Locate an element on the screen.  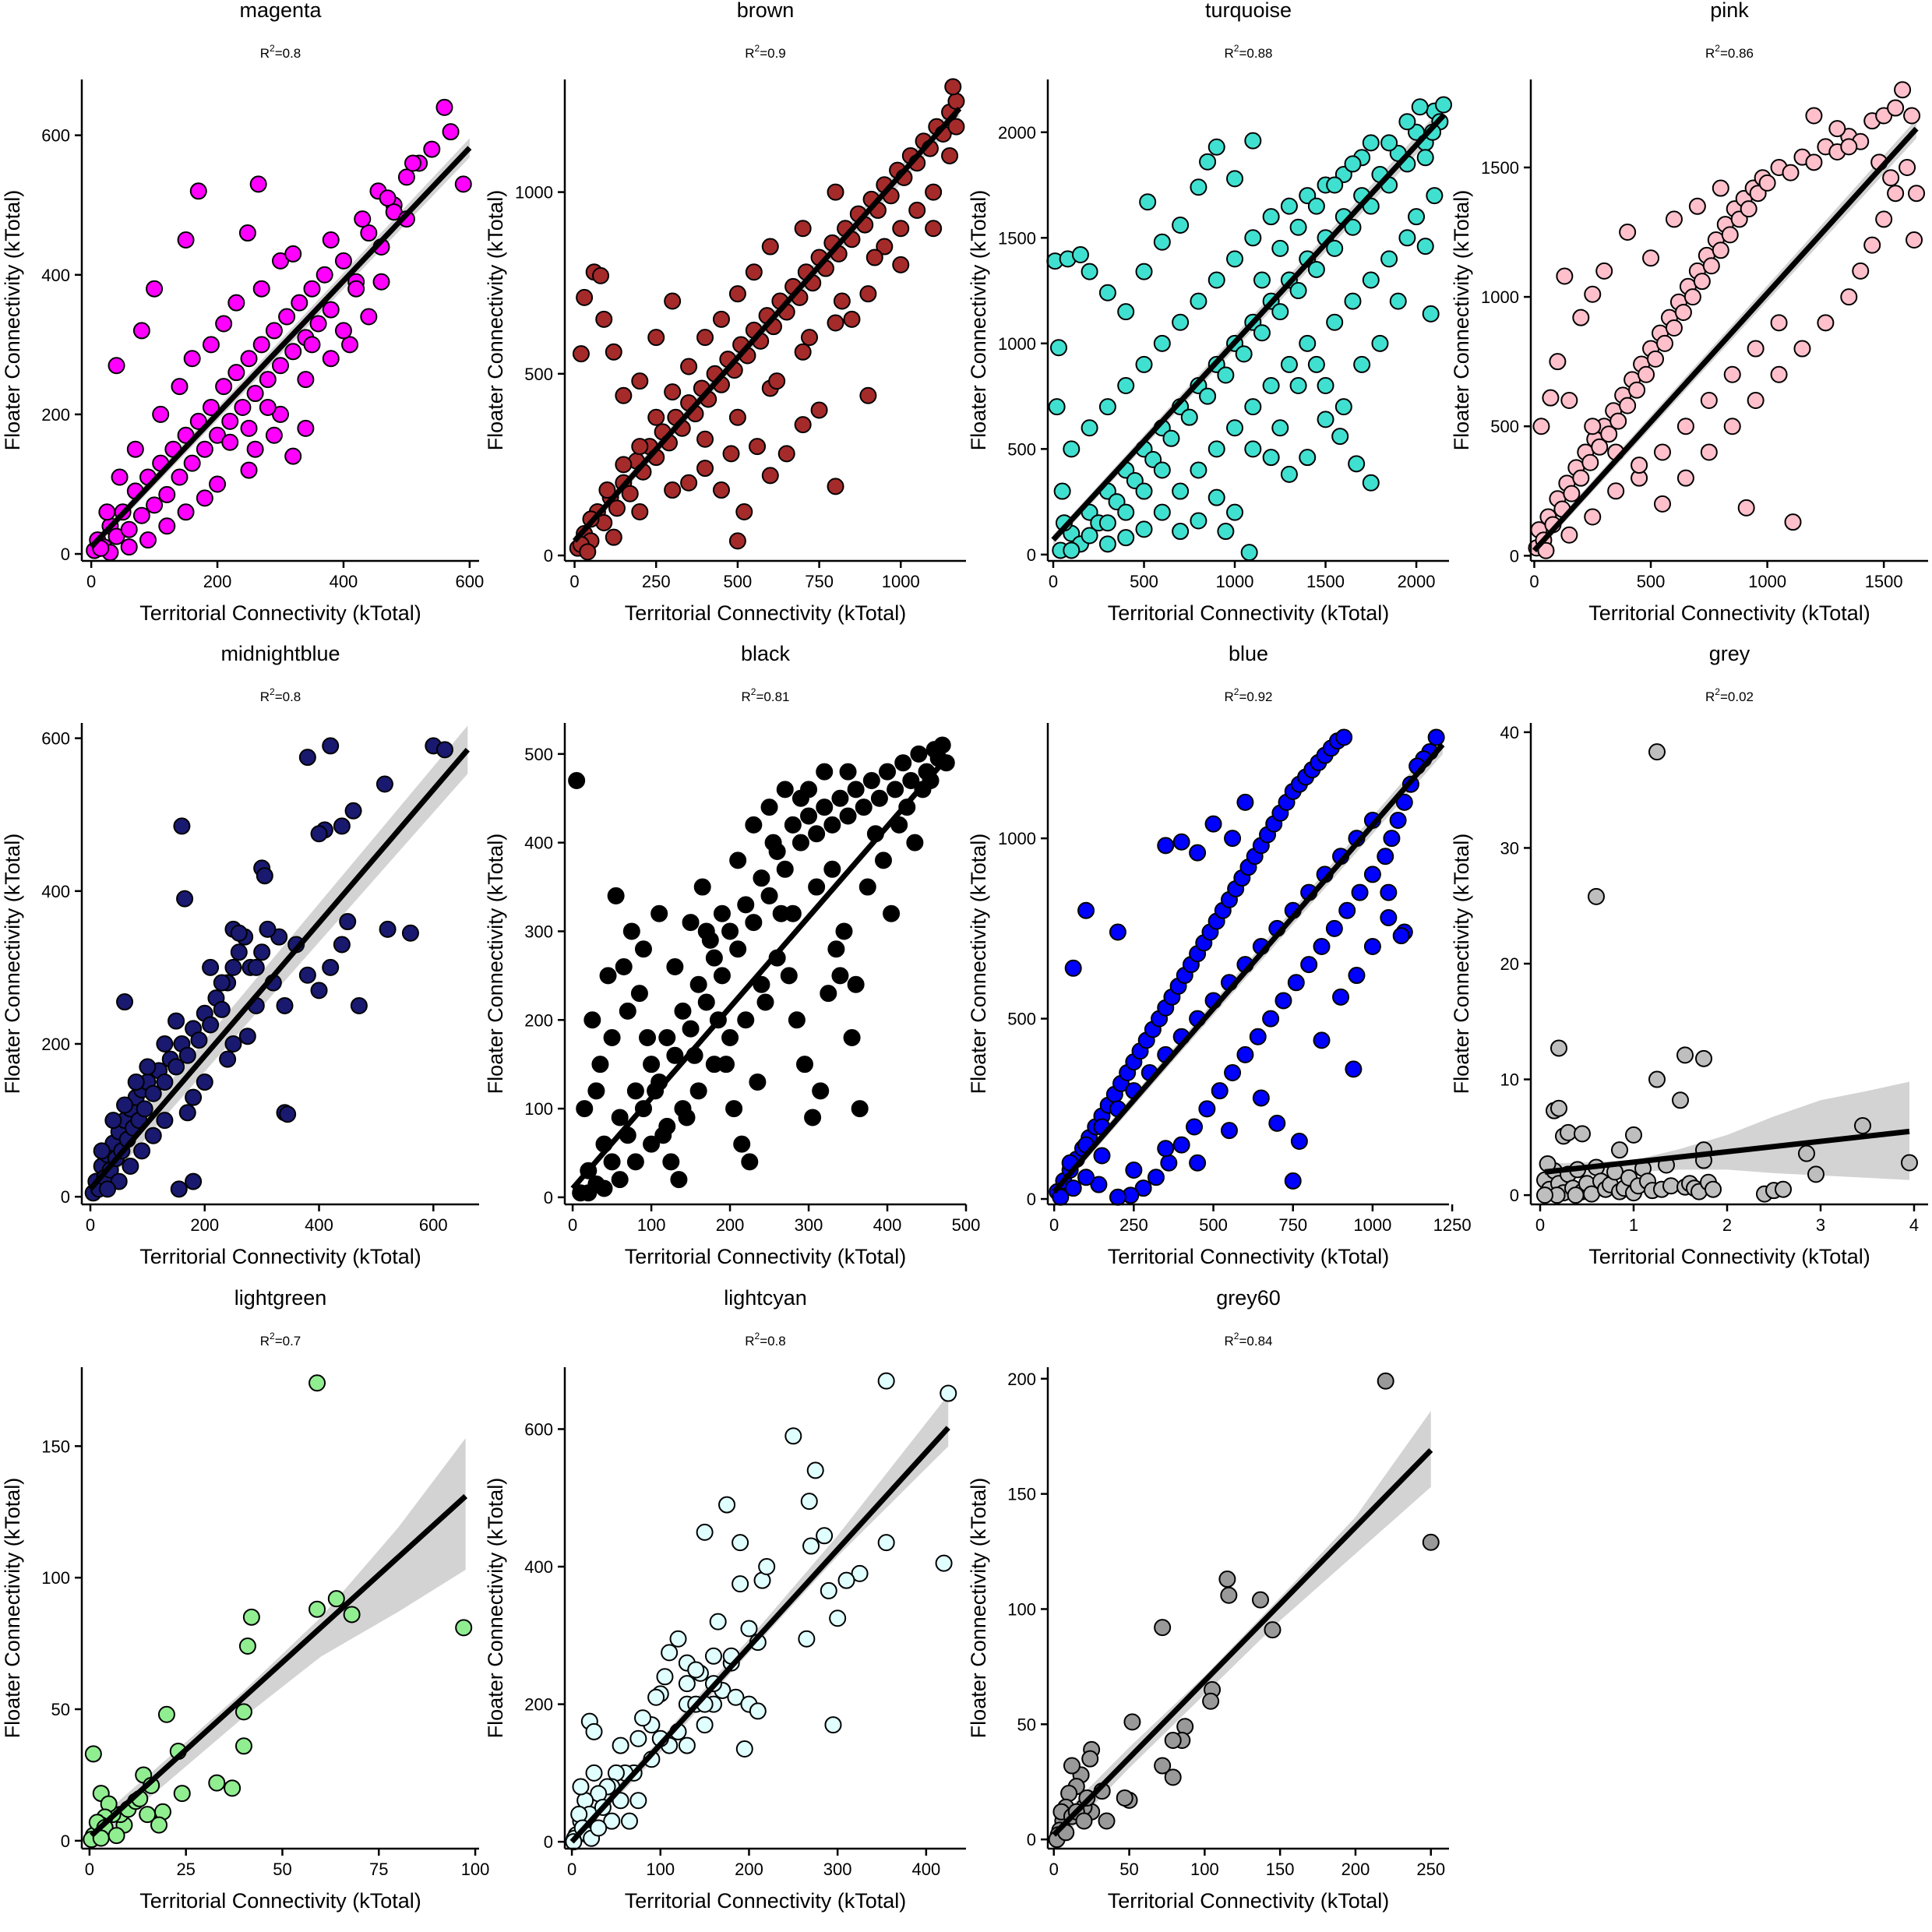
x-tick-label: 50 is located at coordinates (282, 1870).